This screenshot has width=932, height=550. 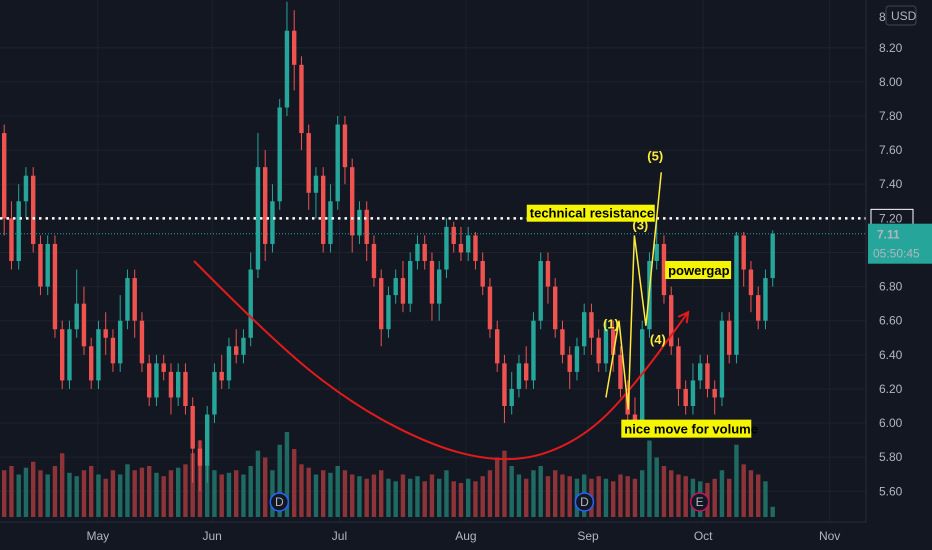 I want to click on dividend-marker-label: D, so click(x=279, y=502).